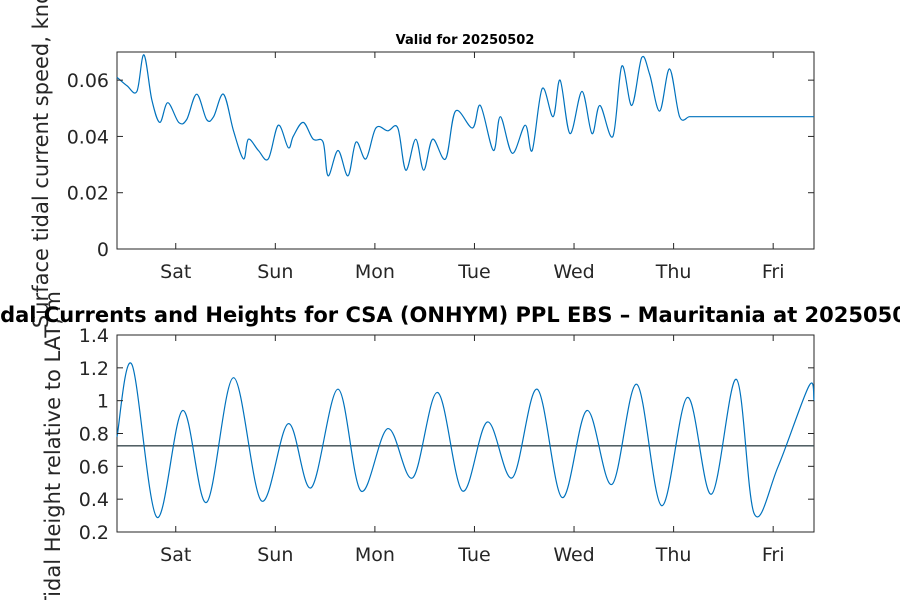  Describe the element at coordinates (375, 272) in the screenshot. I see `current-speed-x-tick-label: Mon` at that location.